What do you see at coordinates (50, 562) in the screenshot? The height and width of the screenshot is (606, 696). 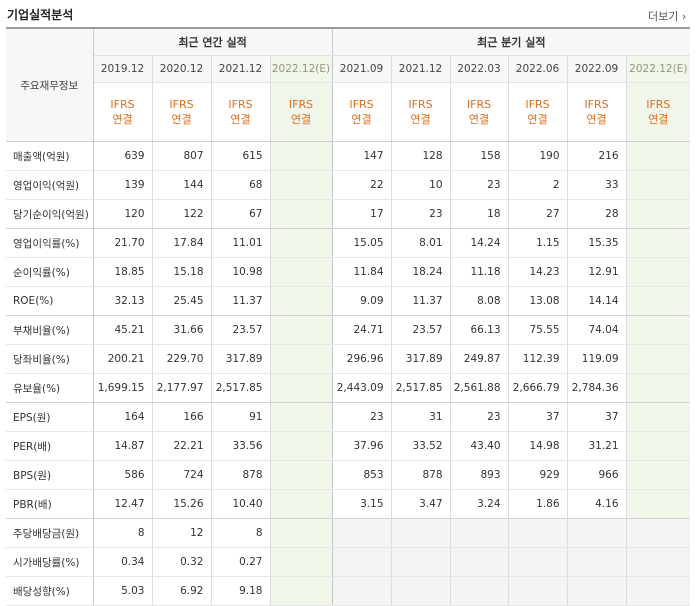 I see `row-label: 시가배당률(%)` at bounding box center [50, 562].